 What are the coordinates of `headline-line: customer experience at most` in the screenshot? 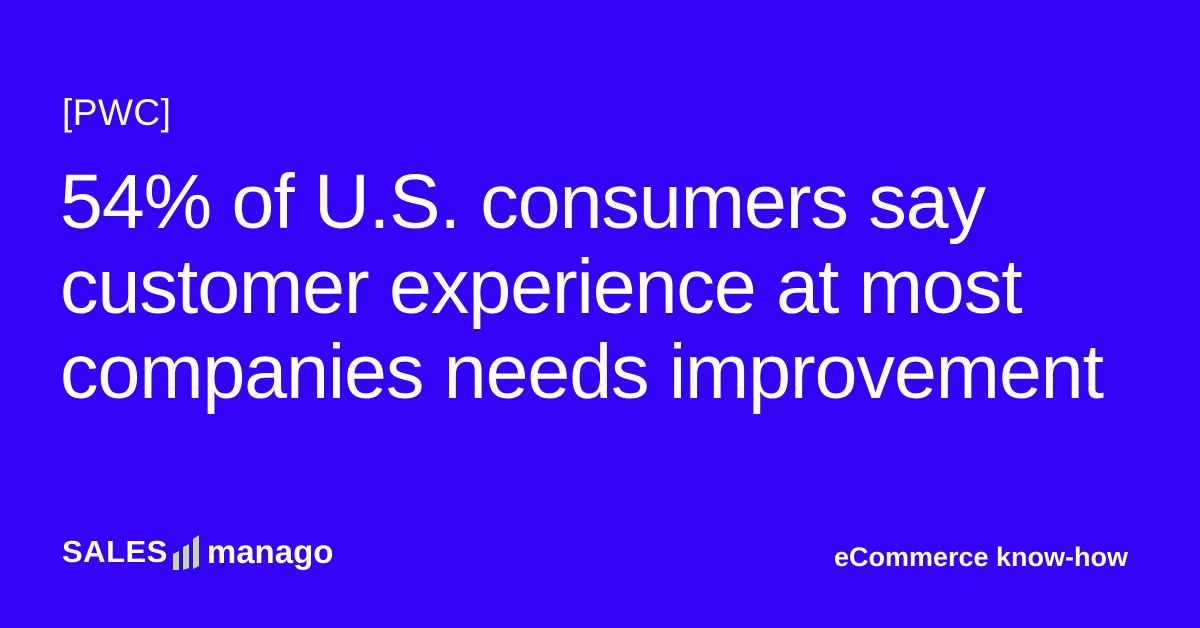 It's located at (541, 287).